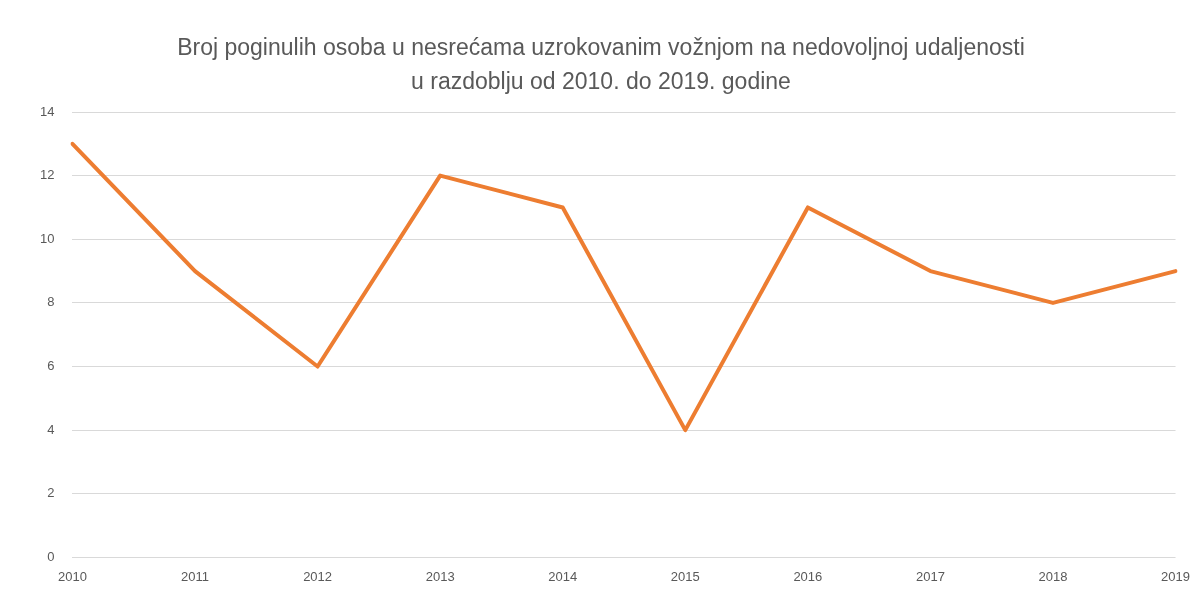 This screenshot has width=1202, height=603. Describe the element at coordinates (808, 576) in the screenshot. I see `x-tick-label: 2016` at that location.